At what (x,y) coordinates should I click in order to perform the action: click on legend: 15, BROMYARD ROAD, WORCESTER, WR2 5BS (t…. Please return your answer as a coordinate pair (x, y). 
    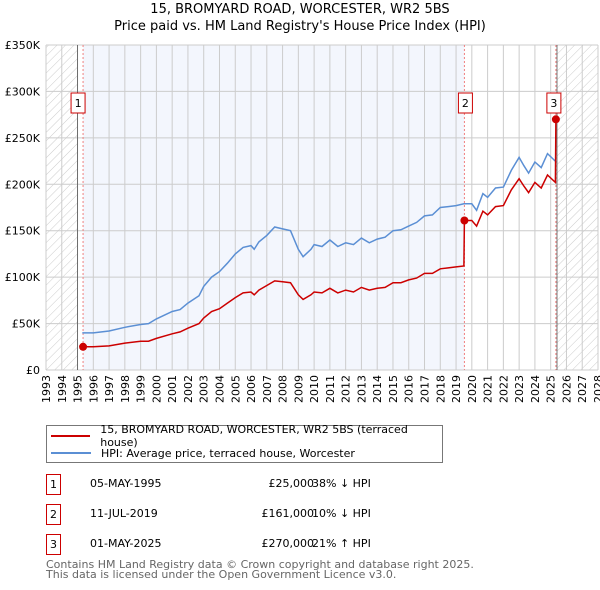
    Looking at the image, I should click on (244, 443).